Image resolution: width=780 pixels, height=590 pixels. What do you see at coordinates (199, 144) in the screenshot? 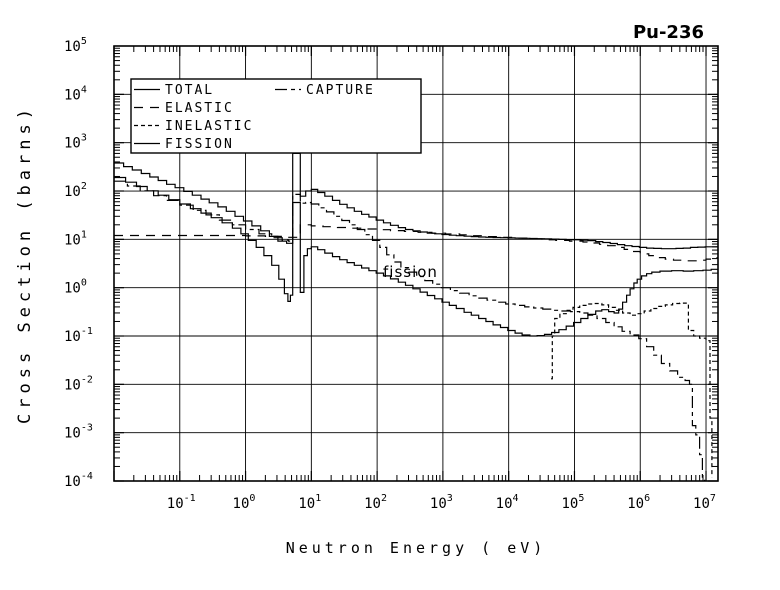
I see `legend-label-fission: FISSION` at bounding box center [199, 144].